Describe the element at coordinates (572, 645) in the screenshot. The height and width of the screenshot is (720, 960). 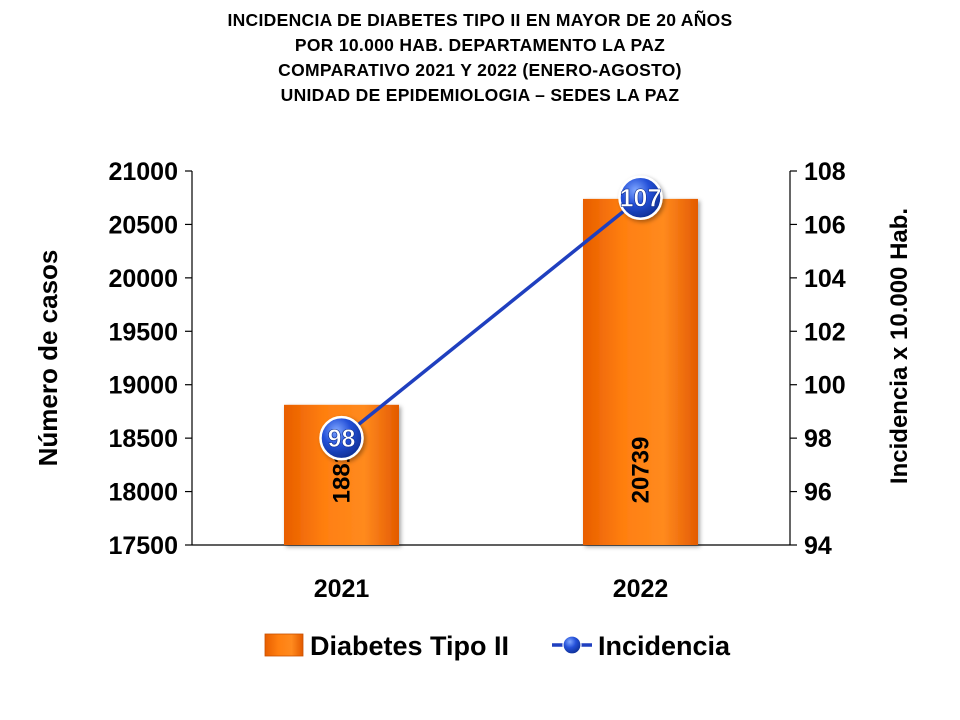
I see `legend-line-marker` at that location.